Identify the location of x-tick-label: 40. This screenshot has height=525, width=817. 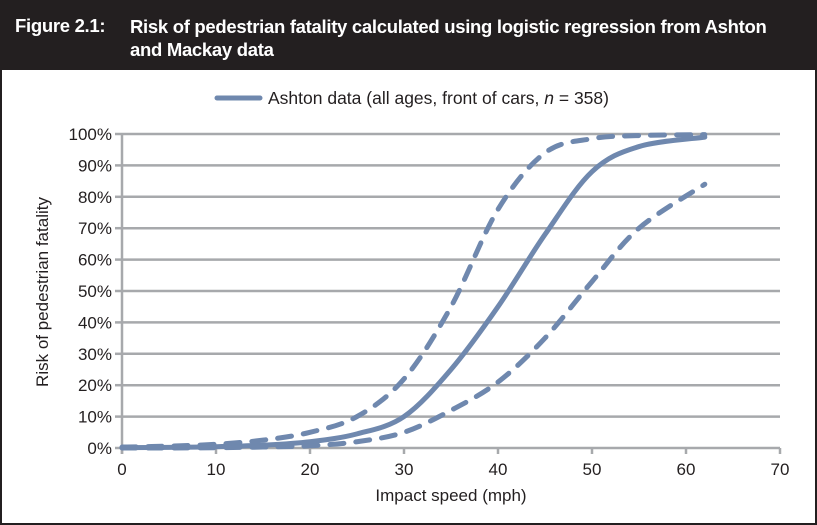
(498, 469).